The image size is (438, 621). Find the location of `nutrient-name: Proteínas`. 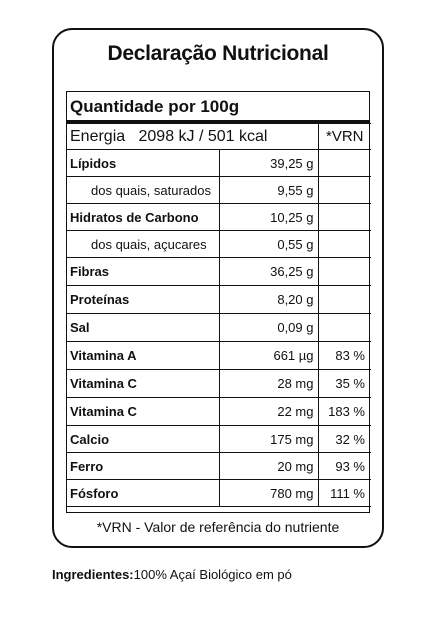

nutrient-name: Proteínas is located at coordinates (143, 299).